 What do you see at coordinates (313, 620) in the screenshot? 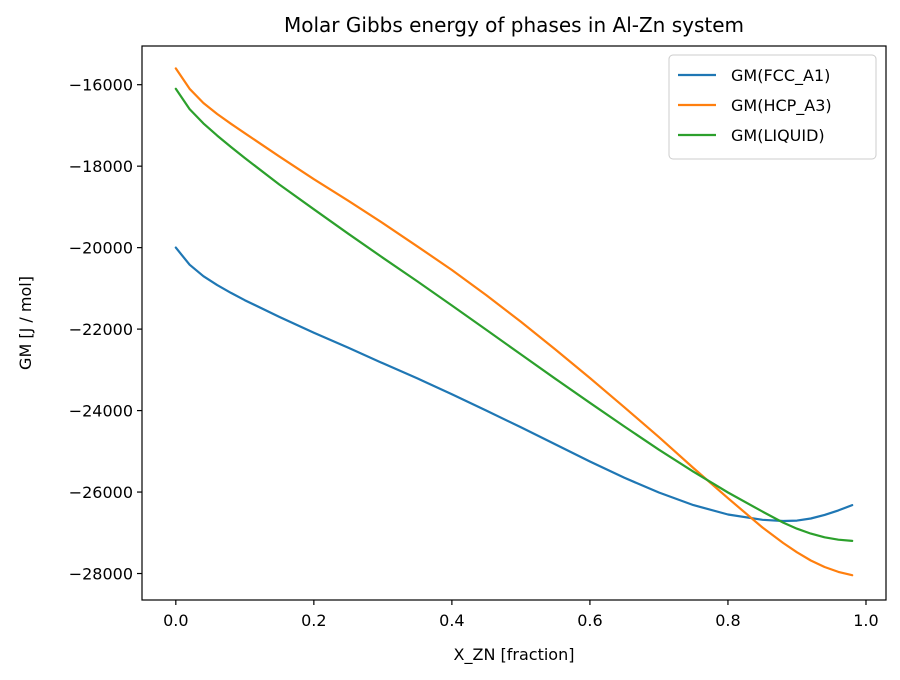
I see `x-tick-label: 0.2` at bounding box center [313, 620].